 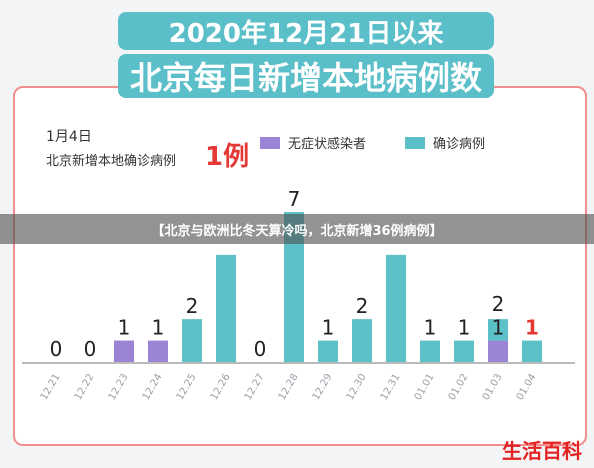 What do you see at coordinates (306, 31) in the screenshot?
I see `chart-title-line1: 2020年12月21日以来` at bounding box center [306, 31].